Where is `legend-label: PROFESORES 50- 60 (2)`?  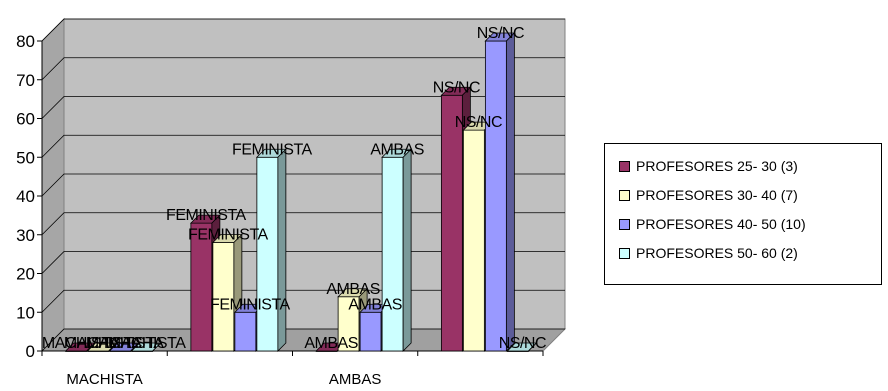 legend-label: PROFESORES 50- 60 (2) is located at coordinates (717, 253).